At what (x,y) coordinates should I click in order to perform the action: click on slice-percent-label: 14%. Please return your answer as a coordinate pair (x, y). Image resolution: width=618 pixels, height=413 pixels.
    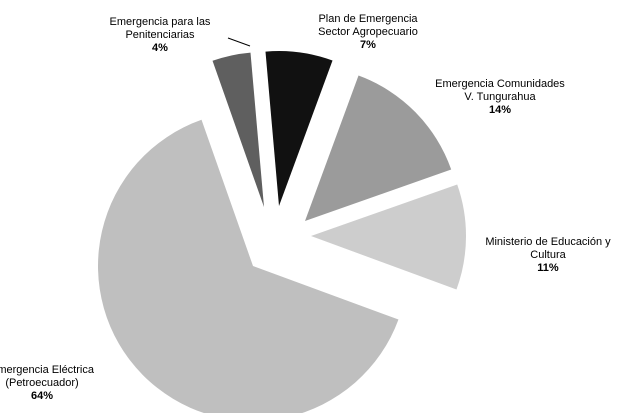
    Looking at the image, I should click on (500, 110).